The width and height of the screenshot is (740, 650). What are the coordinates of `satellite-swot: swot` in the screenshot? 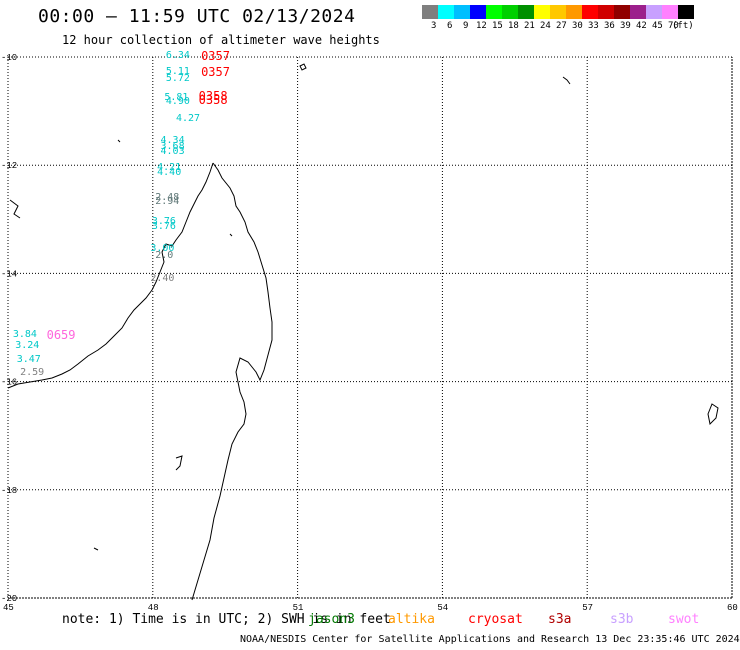 It's located at (684, 619).